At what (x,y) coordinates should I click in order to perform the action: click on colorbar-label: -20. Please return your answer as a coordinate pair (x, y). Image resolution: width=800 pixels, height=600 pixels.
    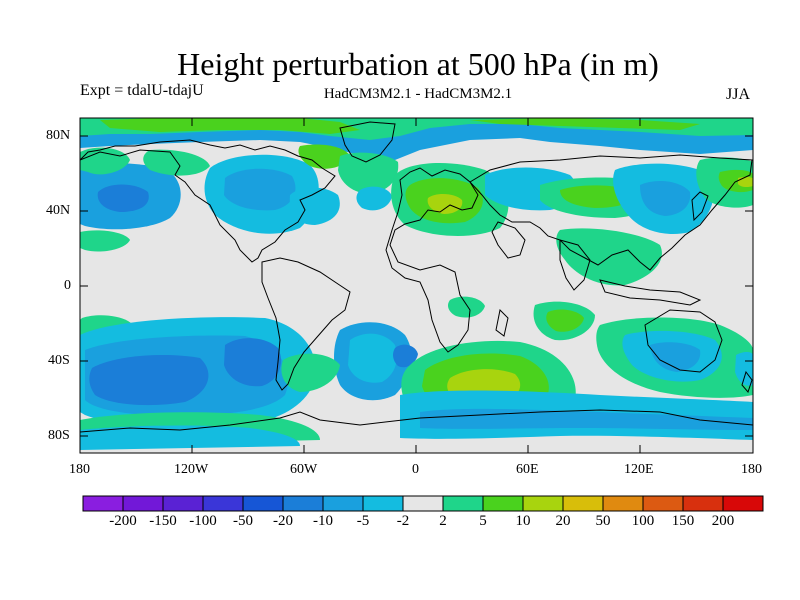
    Looking at the image, I should click on (283, 521).